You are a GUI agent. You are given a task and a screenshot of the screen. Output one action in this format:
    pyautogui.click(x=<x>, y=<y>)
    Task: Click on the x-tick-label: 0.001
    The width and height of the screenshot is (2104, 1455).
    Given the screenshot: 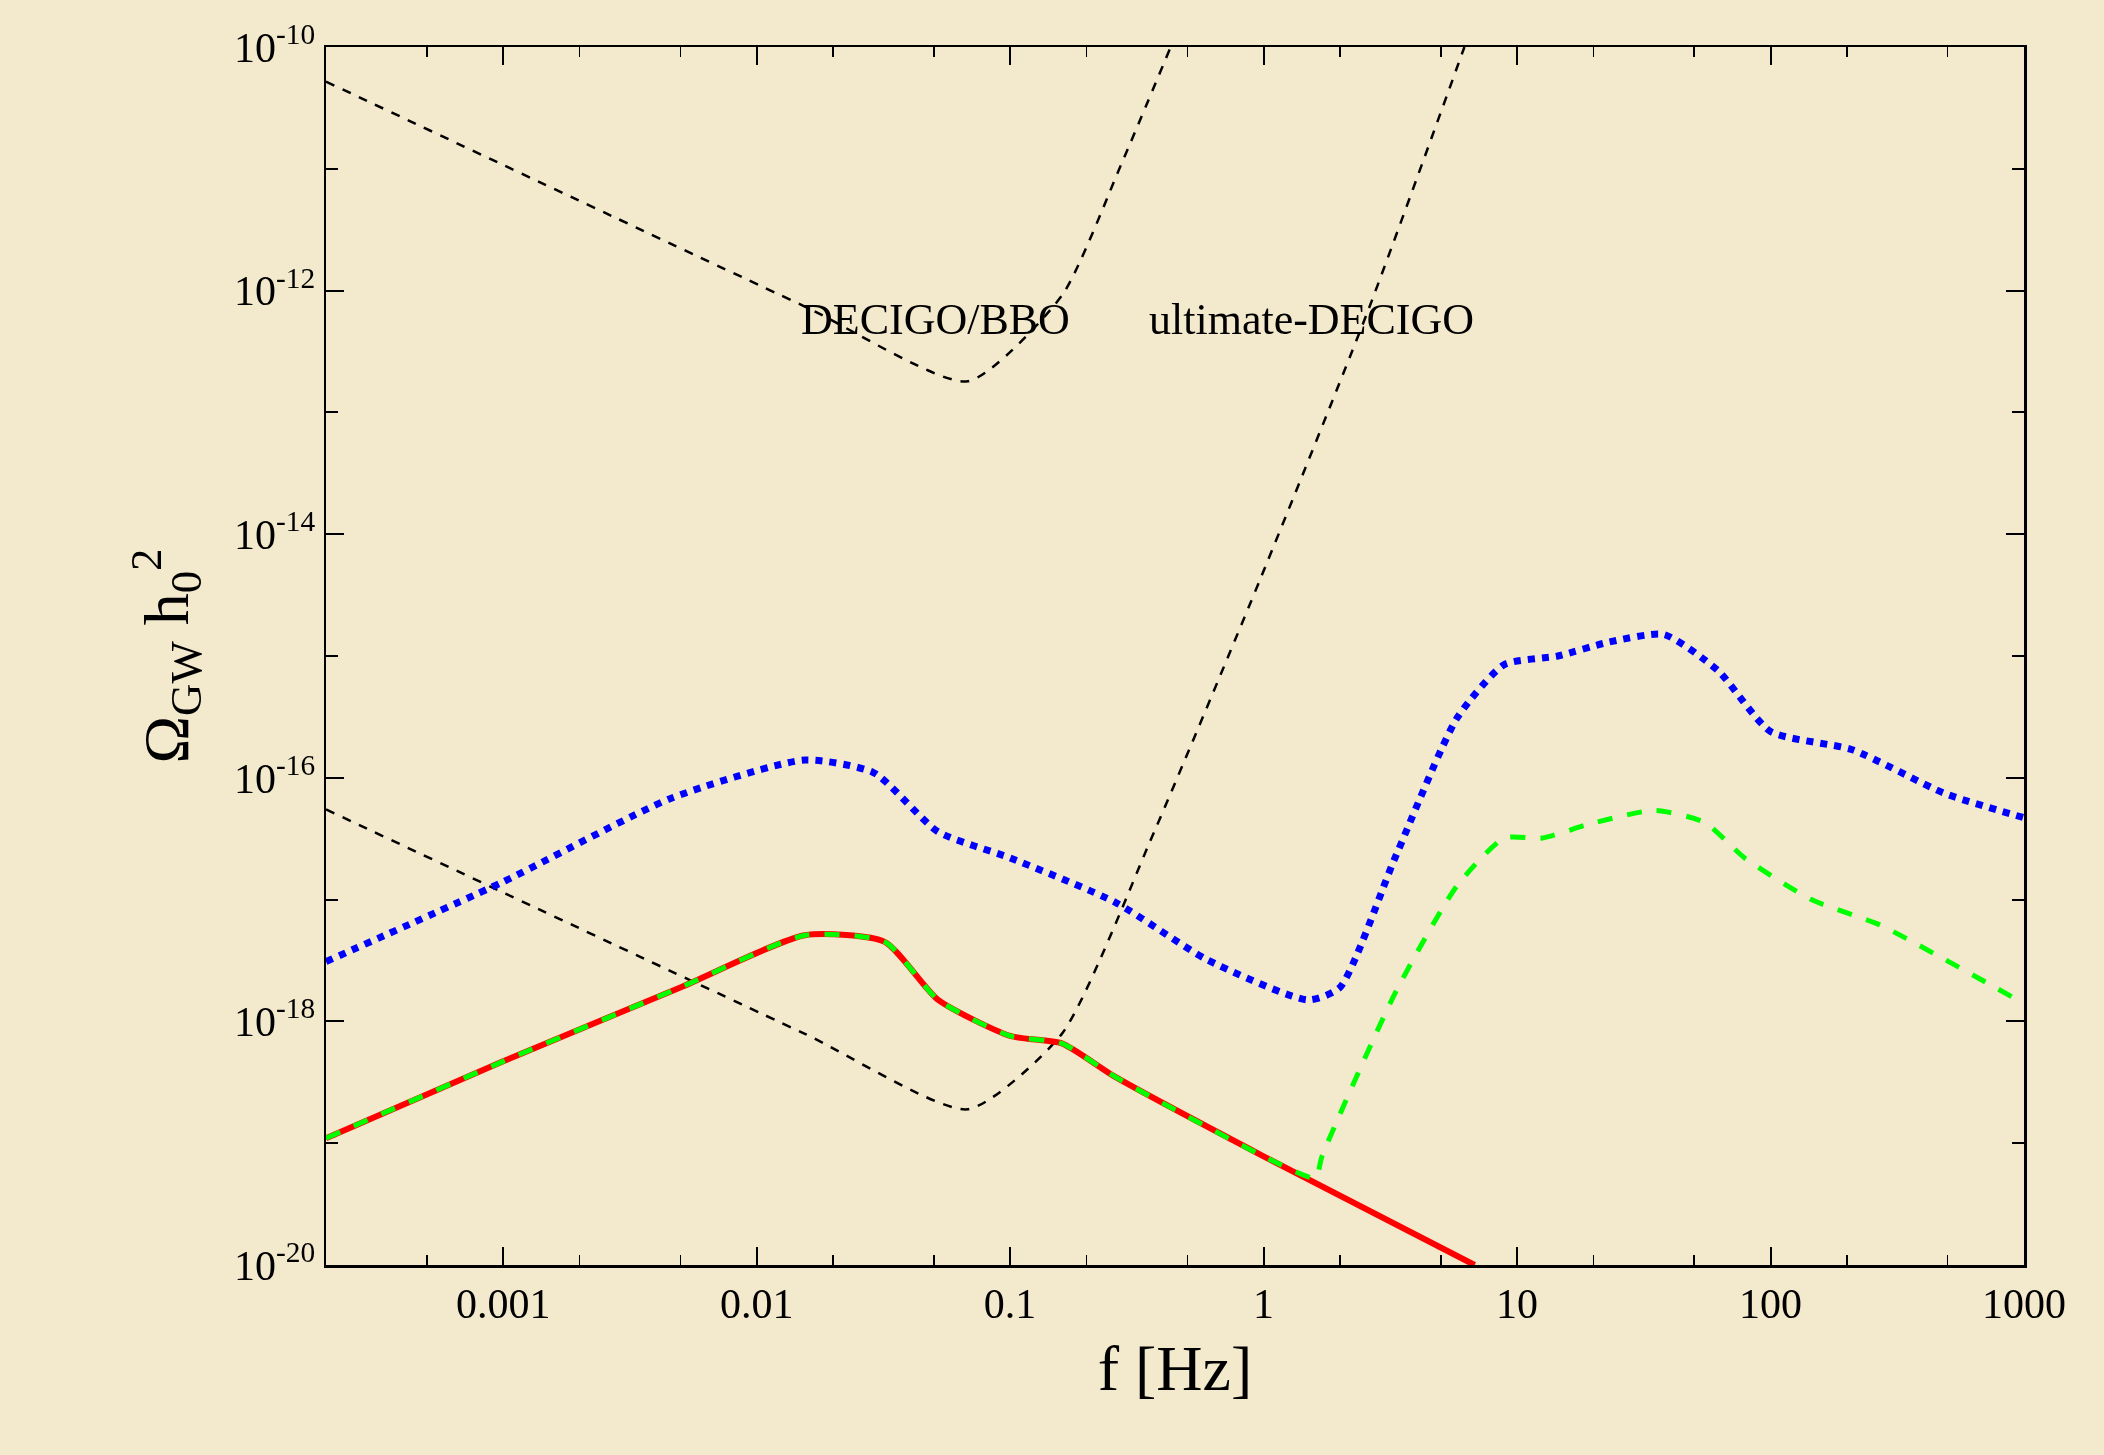 What is the action you would take?
    pyautogui.click(x=503, y=1303)
    